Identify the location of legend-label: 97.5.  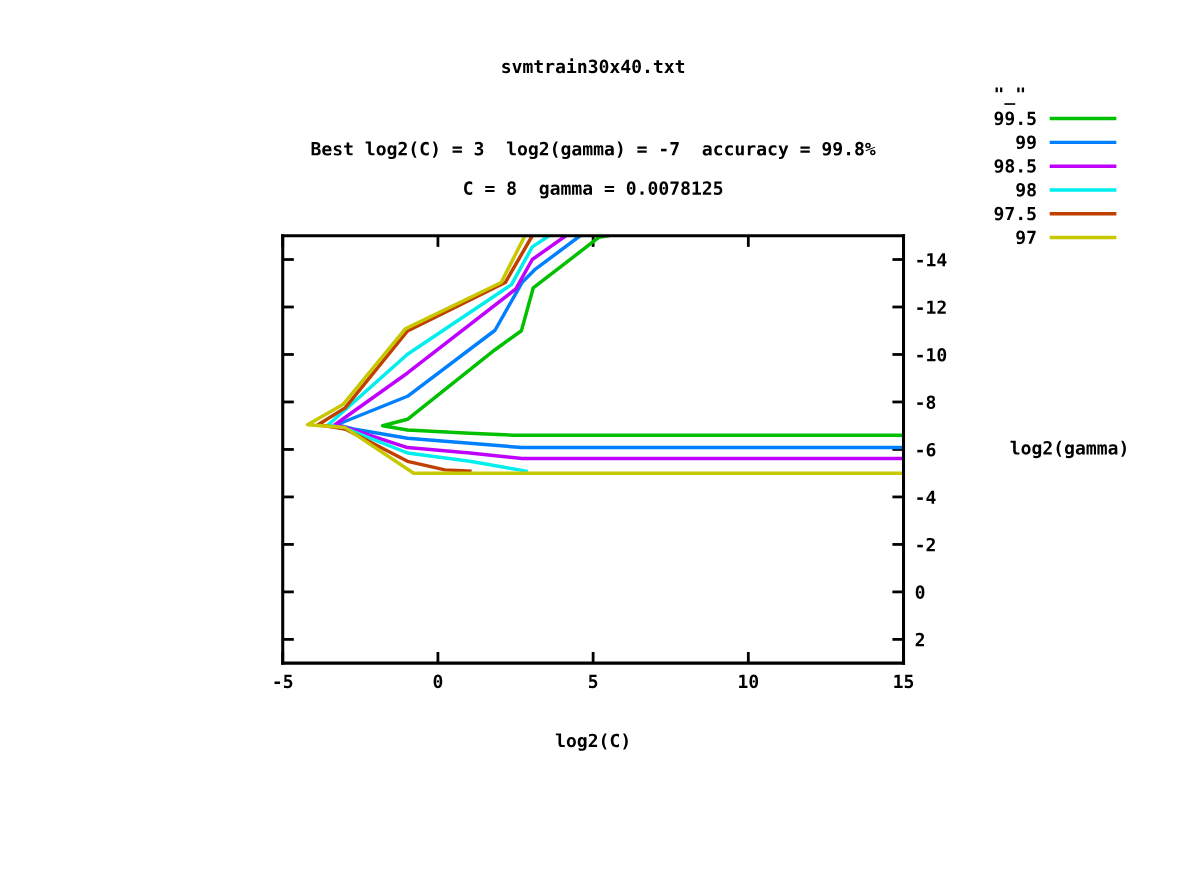
(1015, 213).